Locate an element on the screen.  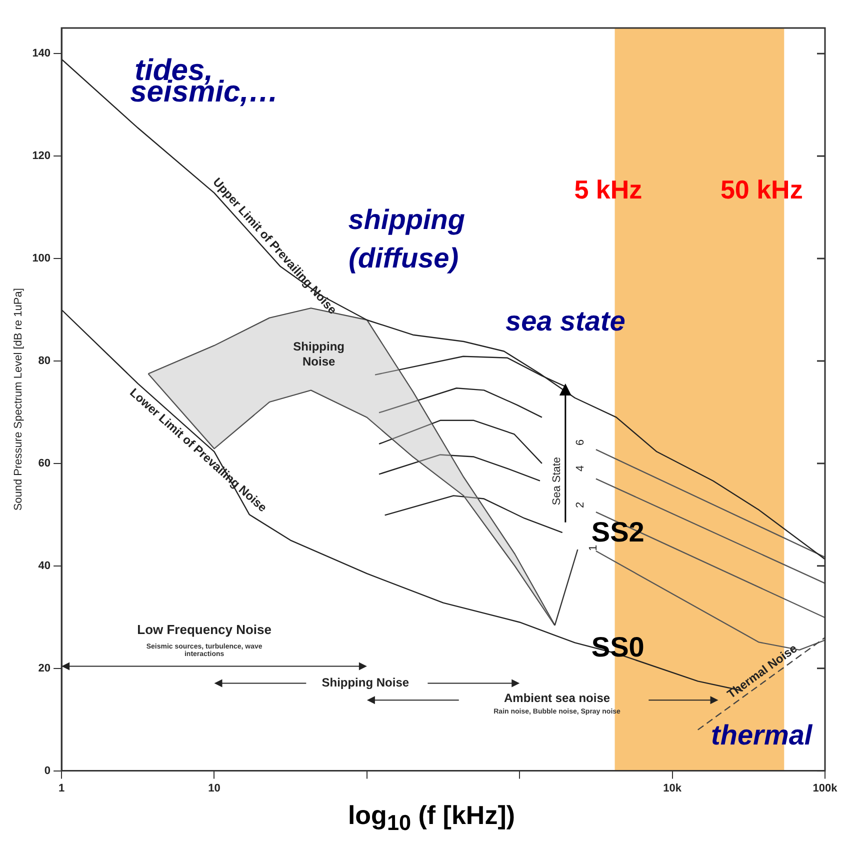
y-tick-label: 0 is located at coordinates (47, 770).